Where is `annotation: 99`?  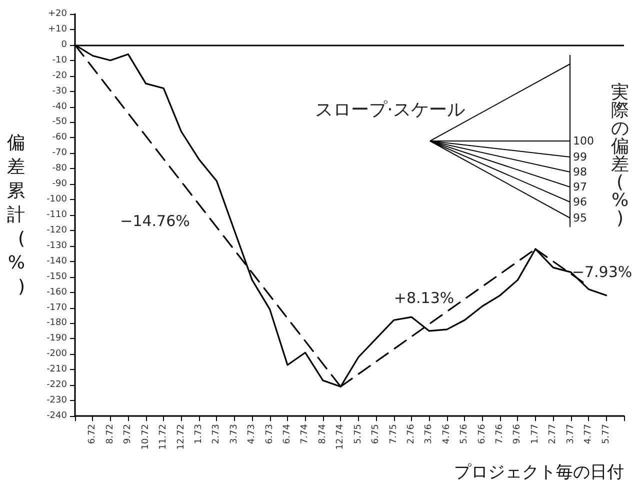 annotation: 99 is located at coordinates (580, 157).